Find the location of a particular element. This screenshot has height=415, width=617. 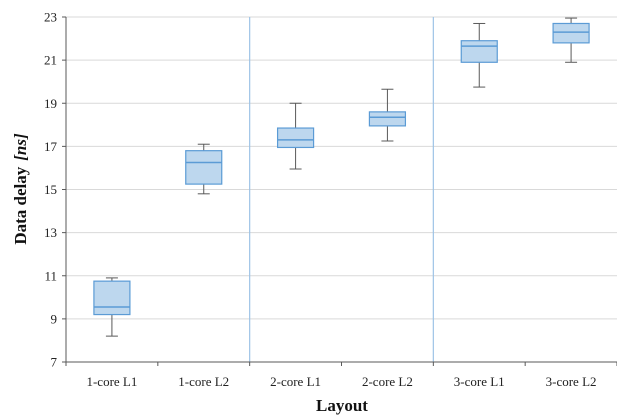

y-tick-label: 11 is located at coordinates (50, 275).